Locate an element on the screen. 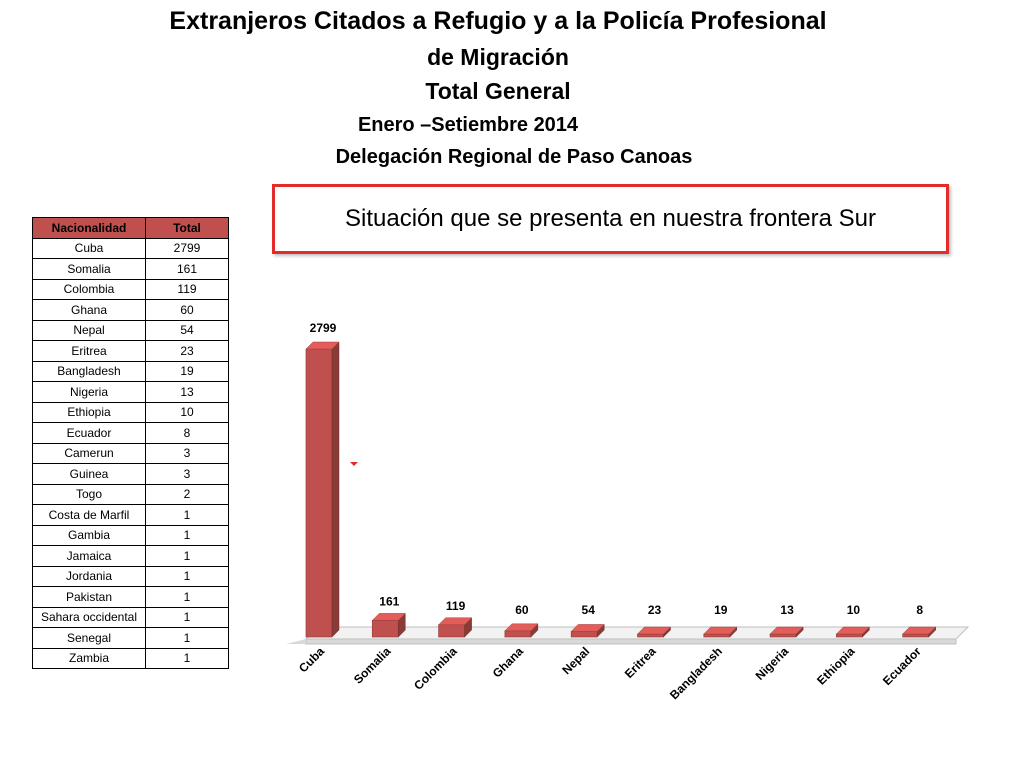 This screenshot has height=768, width=1024. data-label-bangladesh: 19 is located at coordinates (721, 610).